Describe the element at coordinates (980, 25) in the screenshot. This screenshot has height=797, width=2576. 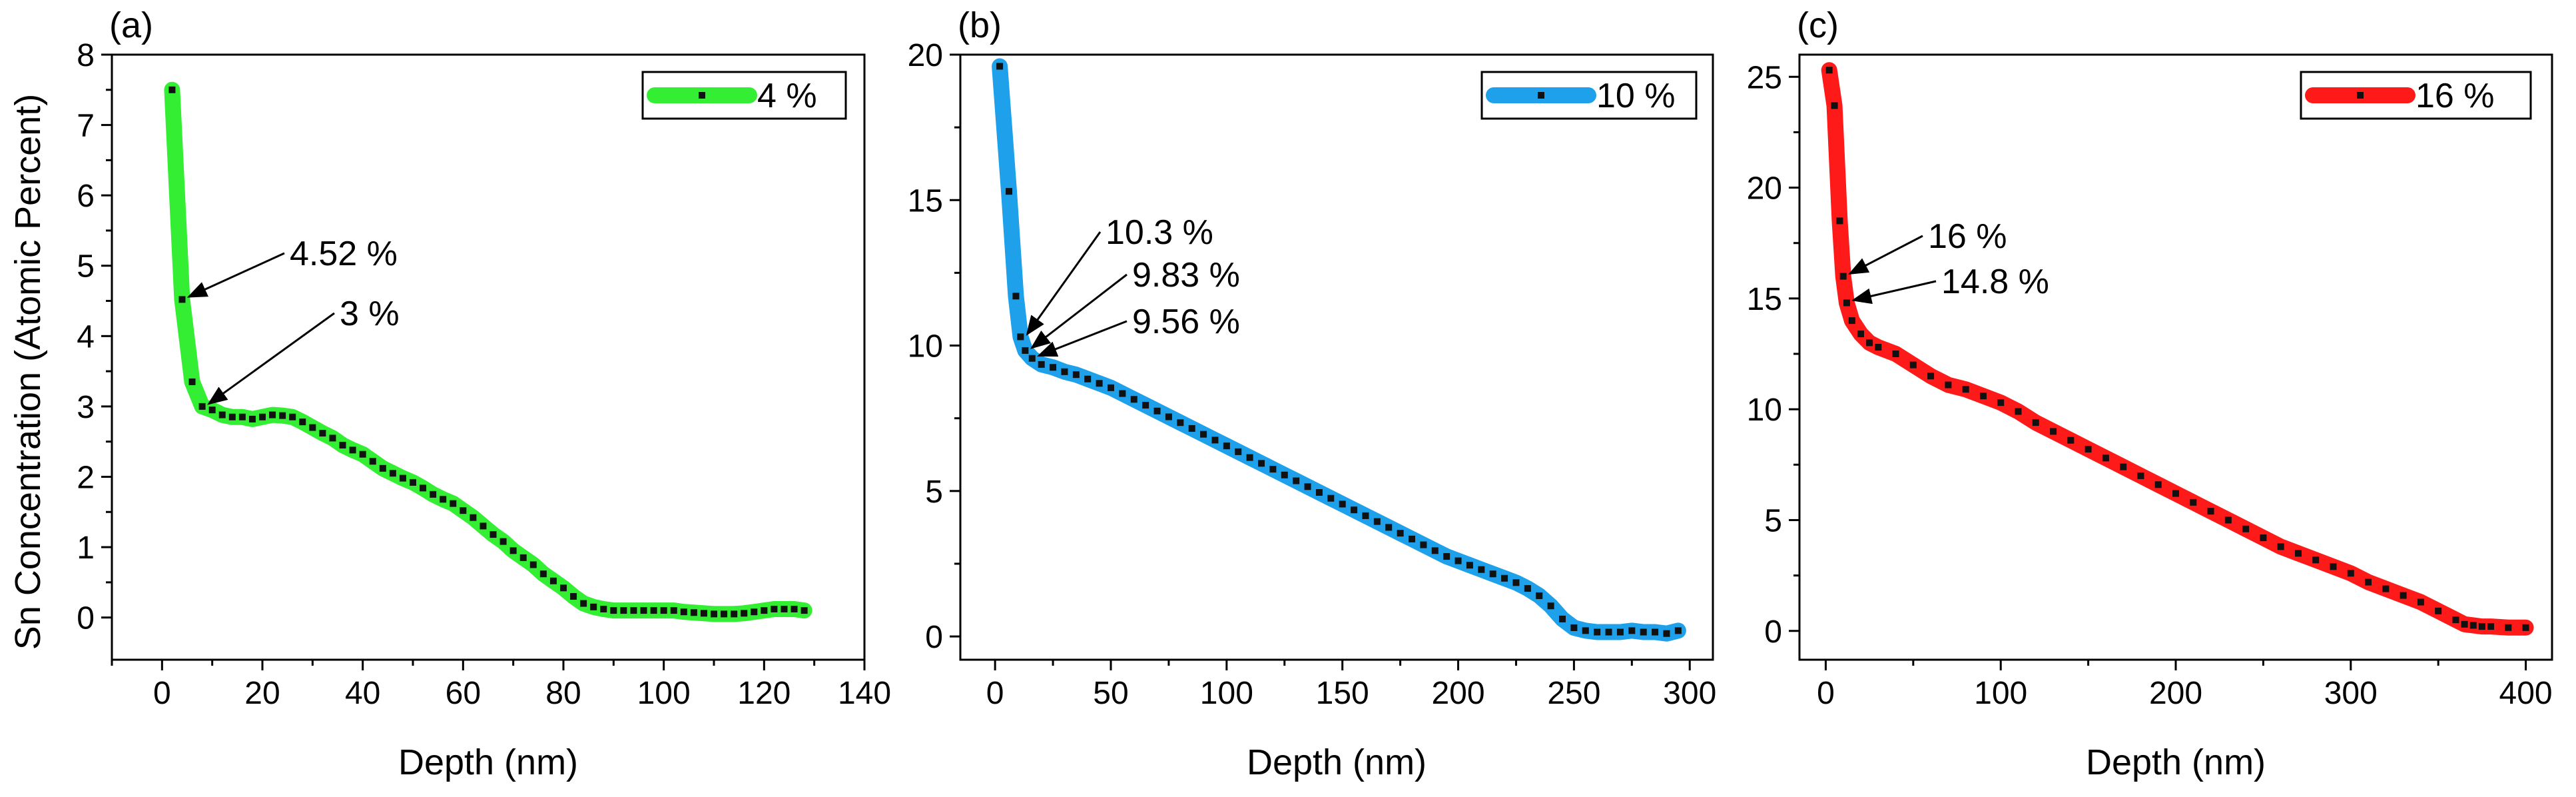
I see `panel-label: (b)` at that location.